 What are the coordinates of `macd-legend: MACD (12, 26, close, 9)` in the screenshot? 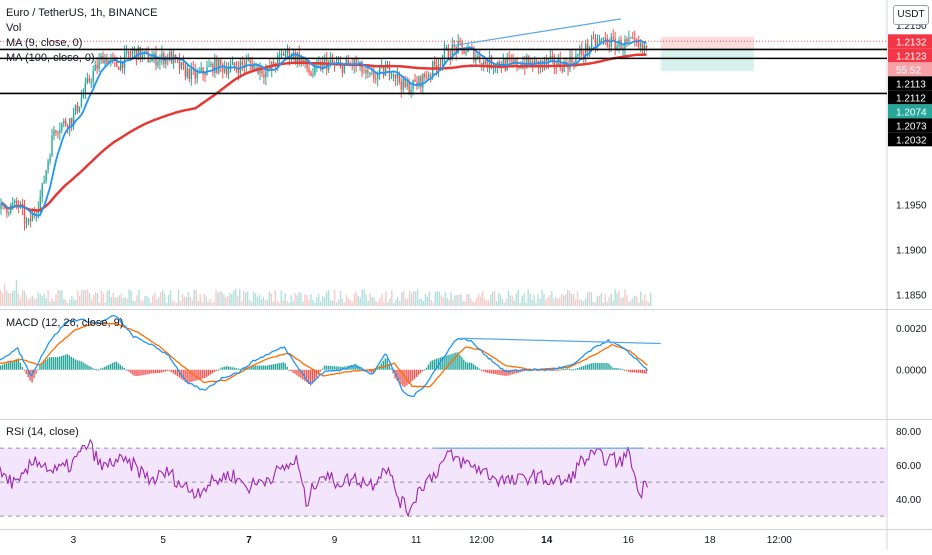 It's located at (65, 323).